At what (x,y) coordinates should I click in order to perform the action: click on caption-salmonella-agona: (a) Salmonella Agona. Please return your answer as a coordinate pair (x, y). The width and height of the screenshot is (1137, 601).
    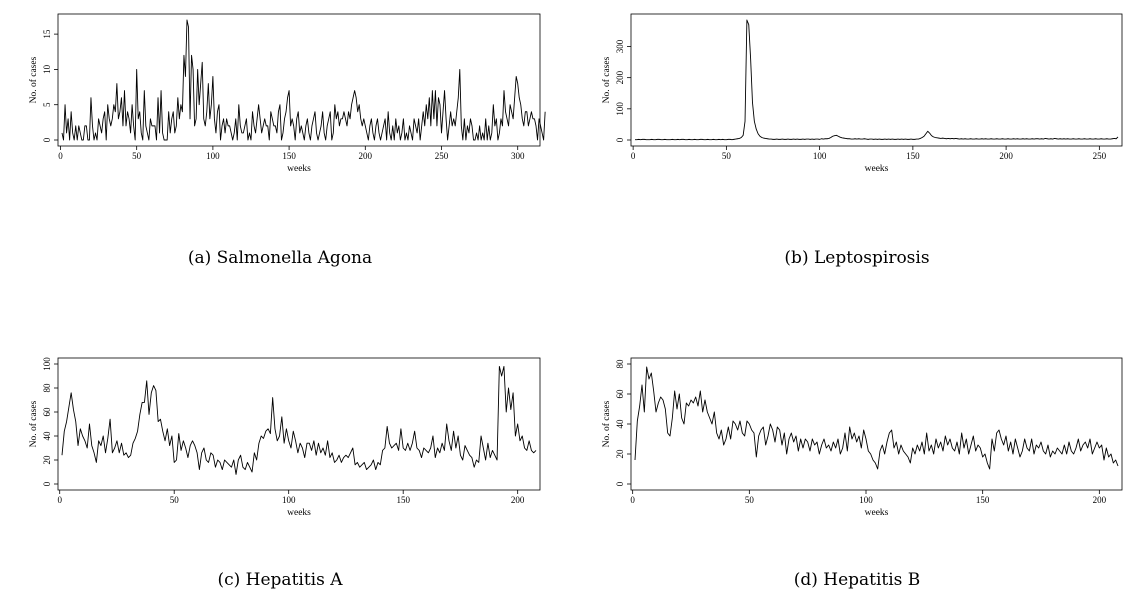
    Looking at the image, I should click on (280, 258).